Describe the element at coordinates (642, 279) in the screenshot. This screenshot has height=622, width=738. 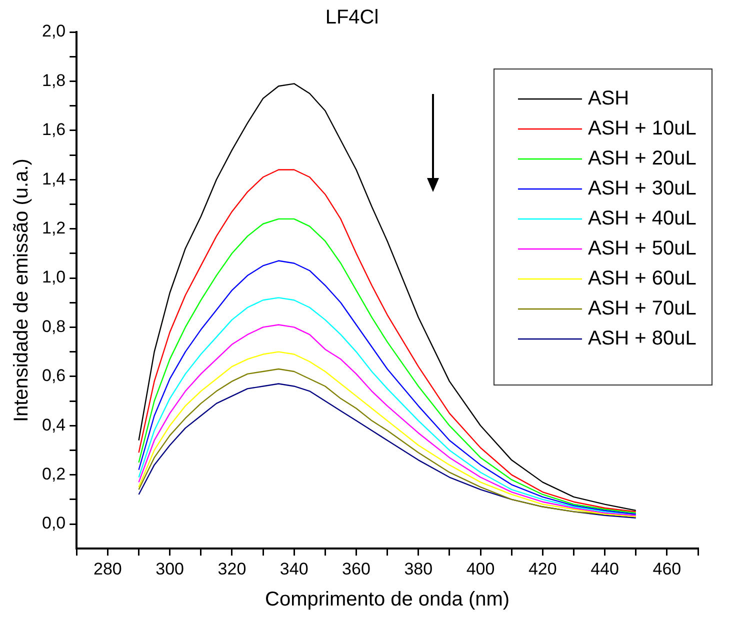
I see `legend-label: ASH + 60uL` at that location.